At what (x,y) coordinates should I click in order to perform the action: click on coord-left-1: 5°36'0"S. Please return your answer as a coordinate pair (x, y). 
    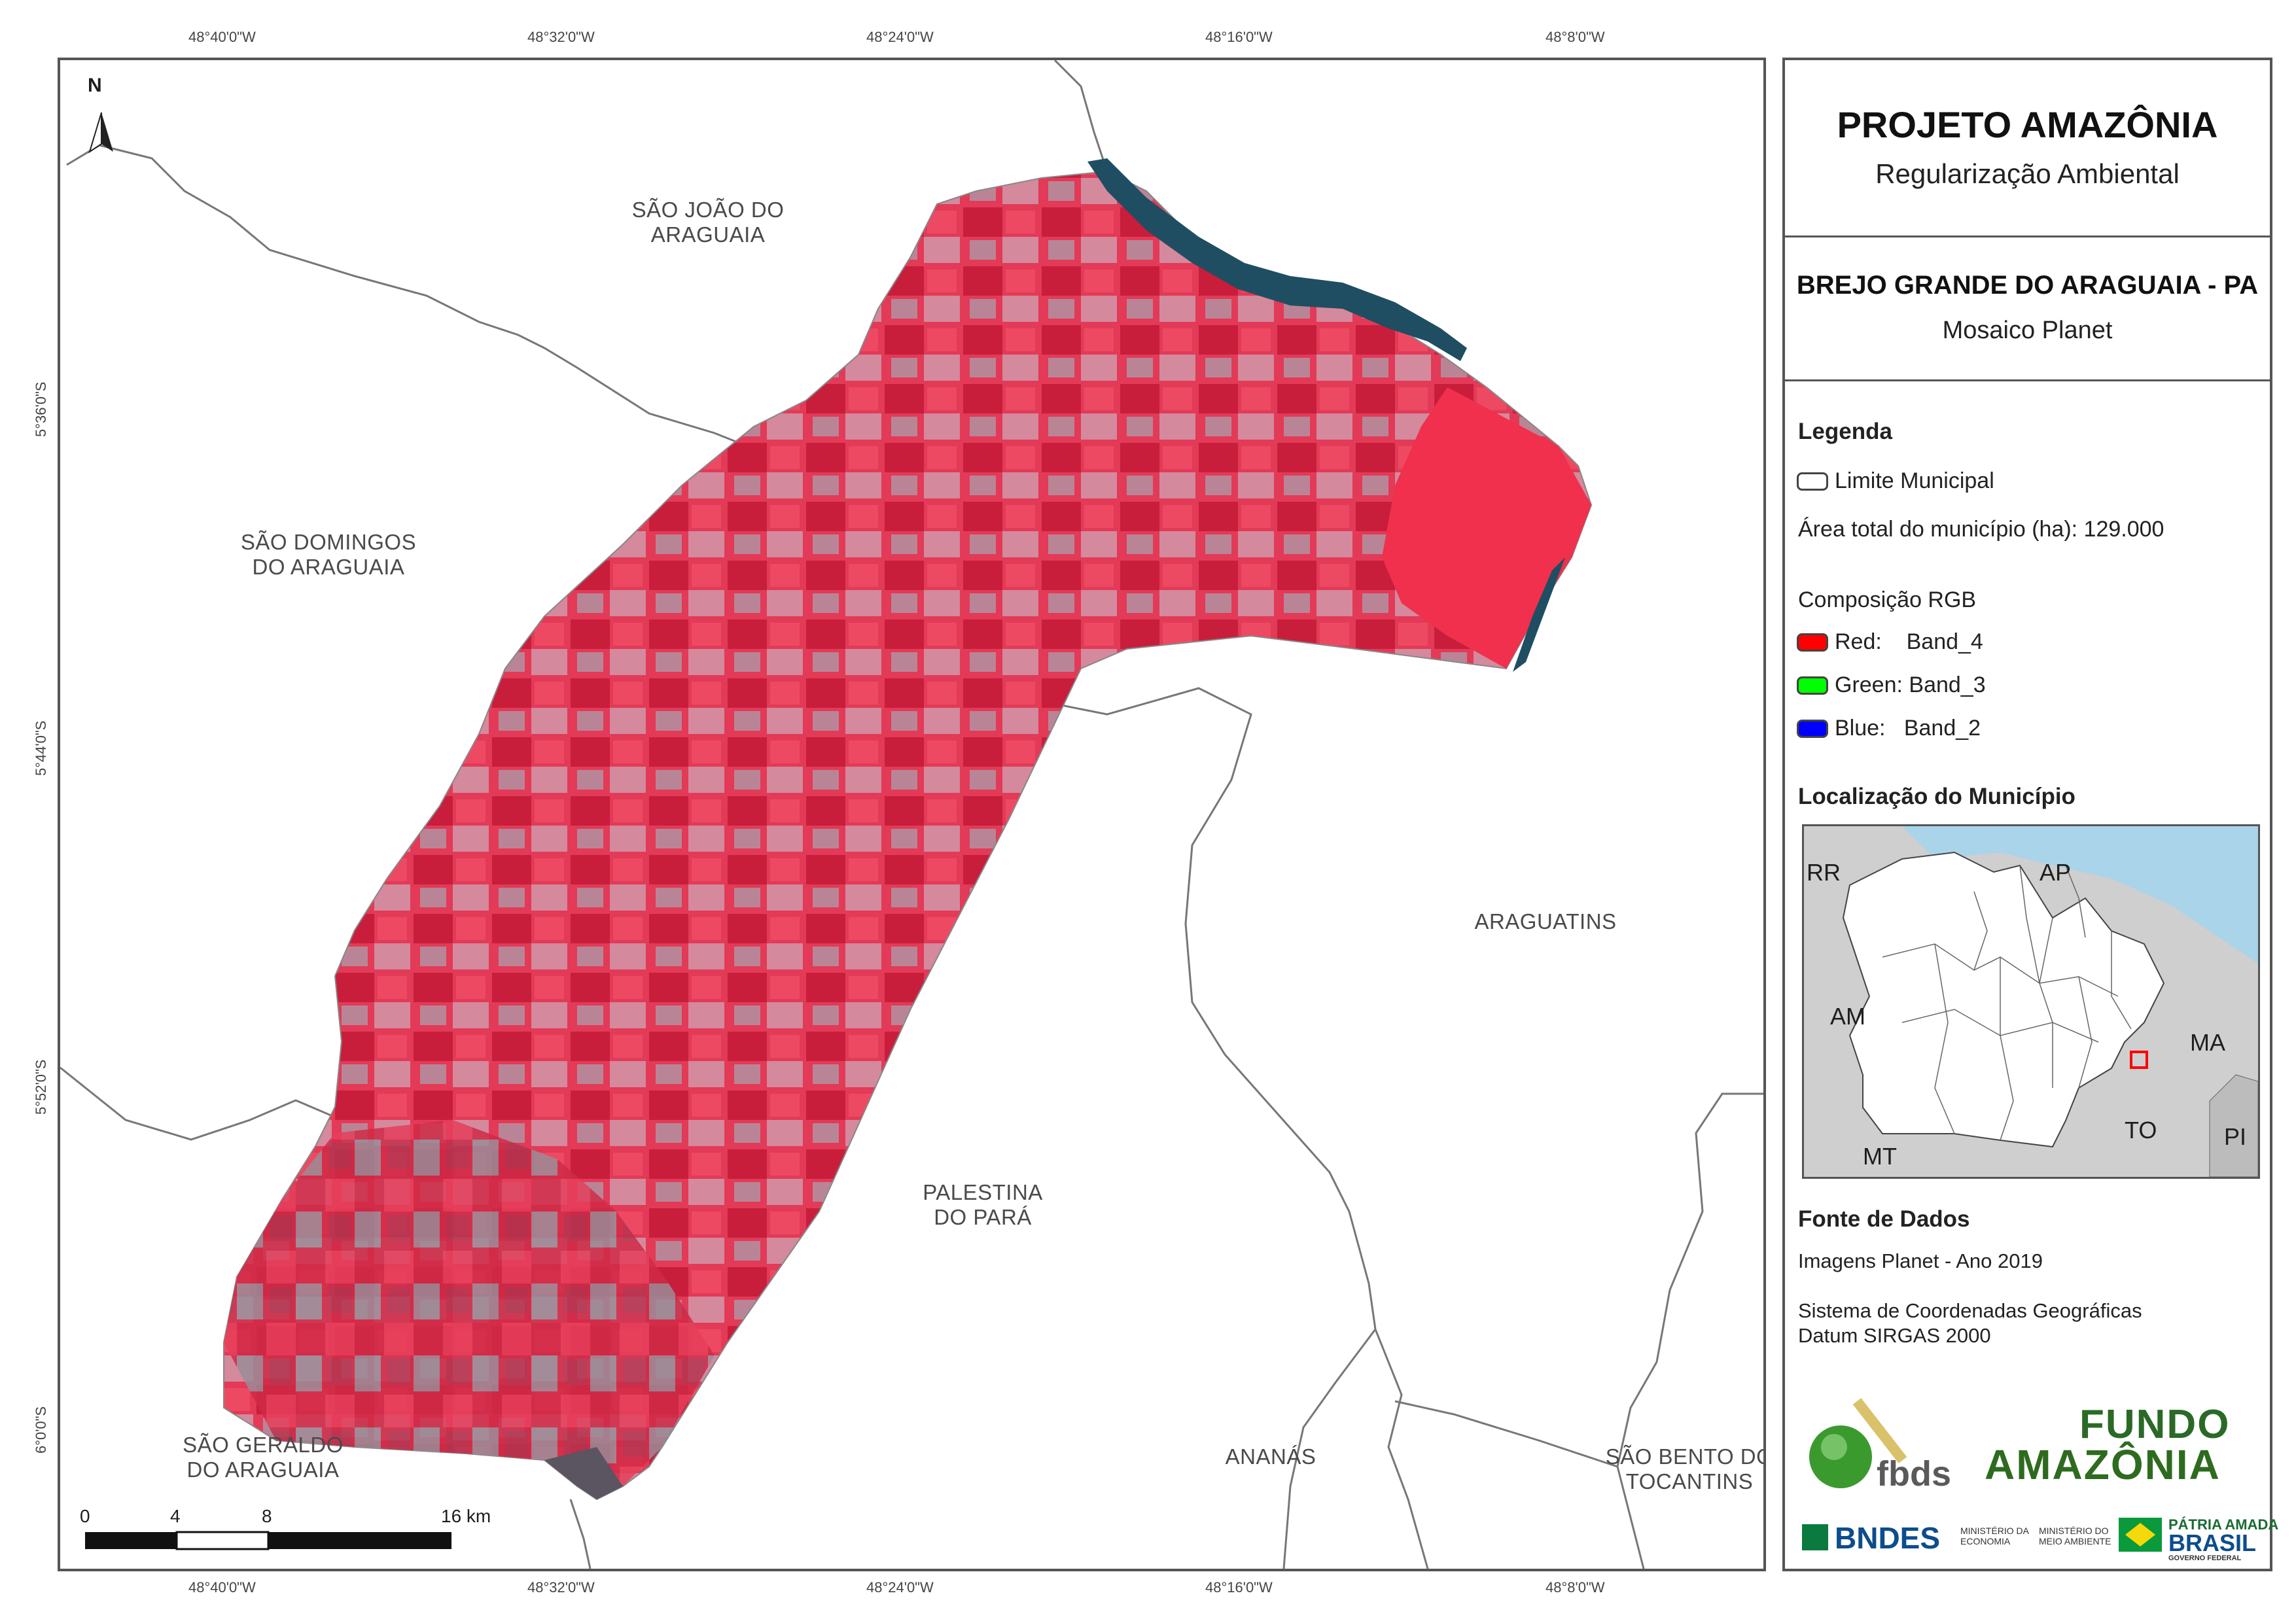
    Looking at the image, I should click on (41, 409).